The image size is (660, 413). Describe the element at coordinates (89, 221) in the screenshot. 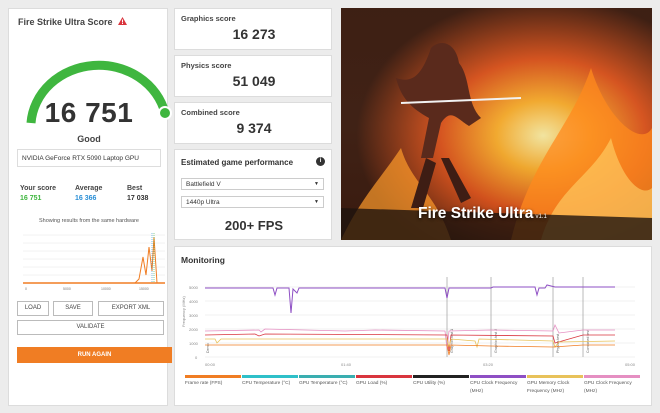

I see `hardware-note: Showing results from the same hardware` at that location.